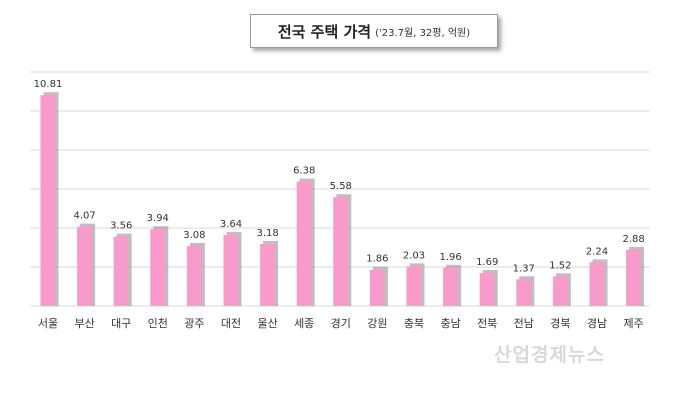  Describe the element at coordinates (377, 323) in the screenshot. I see `category-label: 강원` at that location.